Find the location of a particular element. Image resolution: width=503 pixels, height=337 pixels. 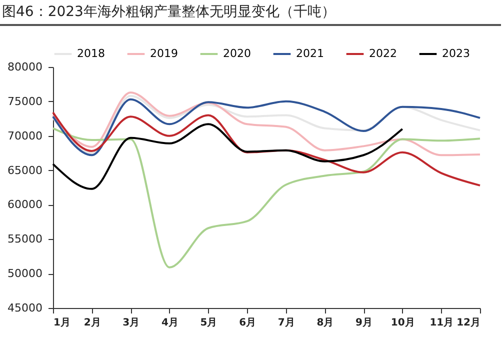

x-tick-label: 1月 is located at coordinates (62, 323).